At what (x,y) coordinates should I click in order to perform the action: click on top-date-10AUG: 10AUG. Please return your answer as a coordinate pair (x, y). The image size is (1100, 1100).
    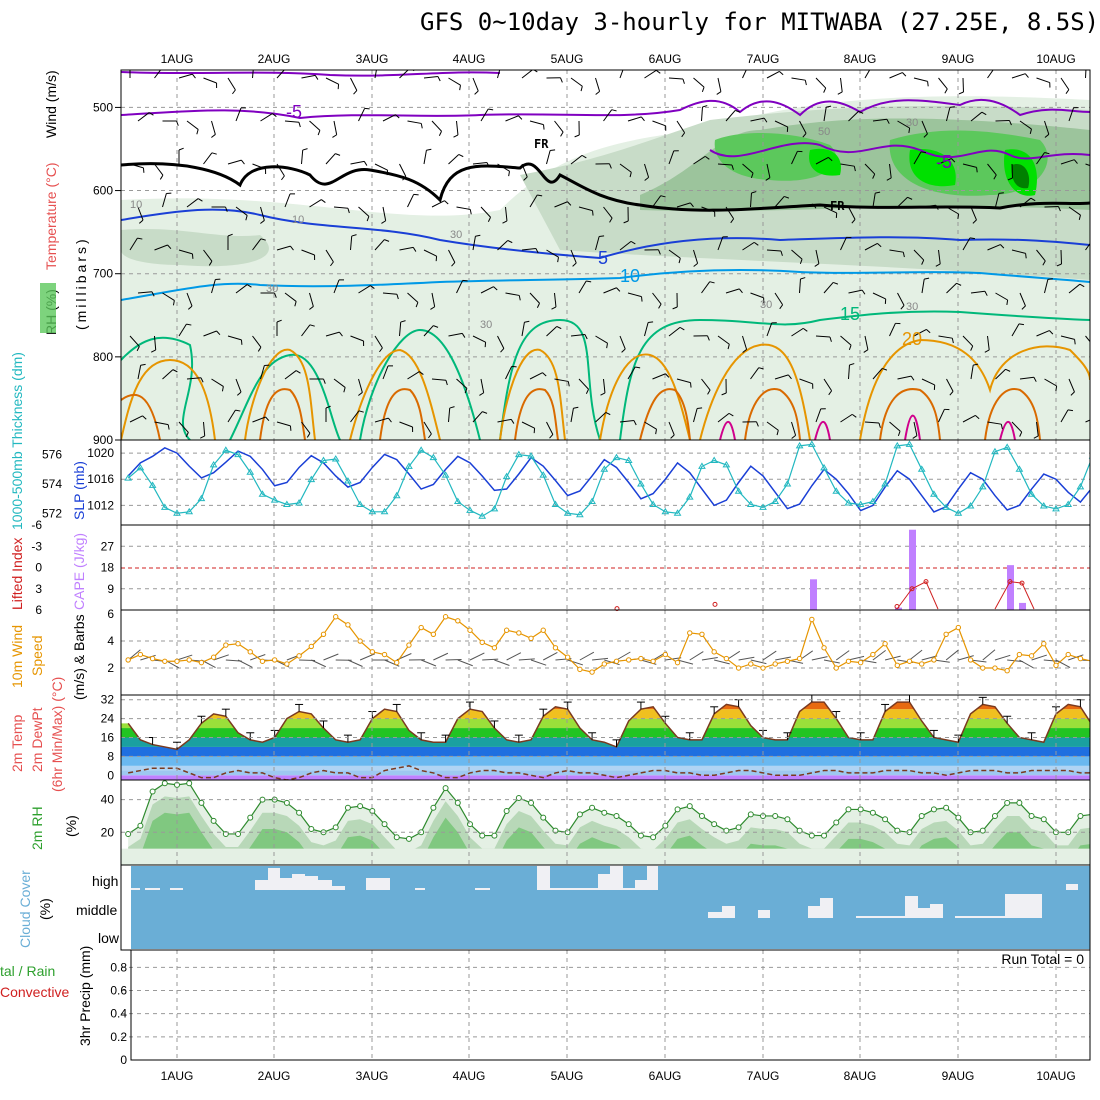
    Looking at the image, I should click on (1055, 59).